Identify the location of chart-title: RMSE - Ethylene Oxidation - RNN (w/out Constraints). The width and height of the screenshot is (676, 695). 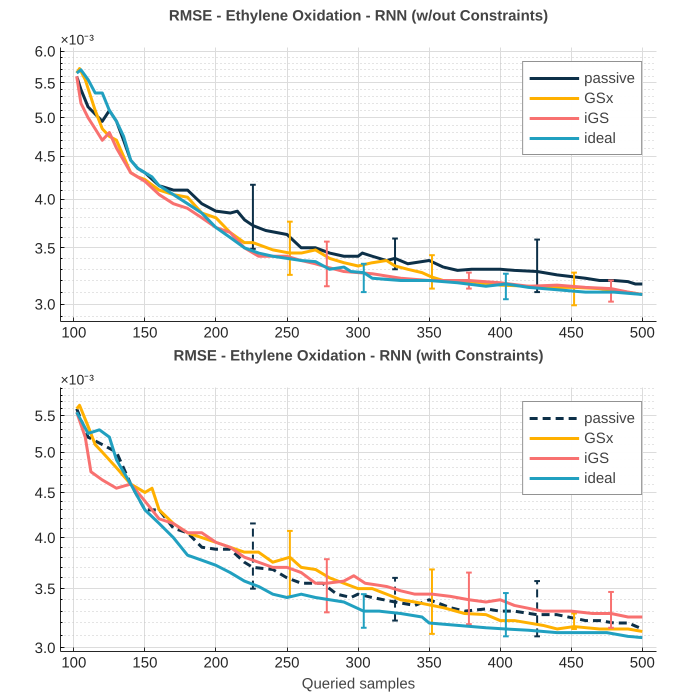
(358, 16).